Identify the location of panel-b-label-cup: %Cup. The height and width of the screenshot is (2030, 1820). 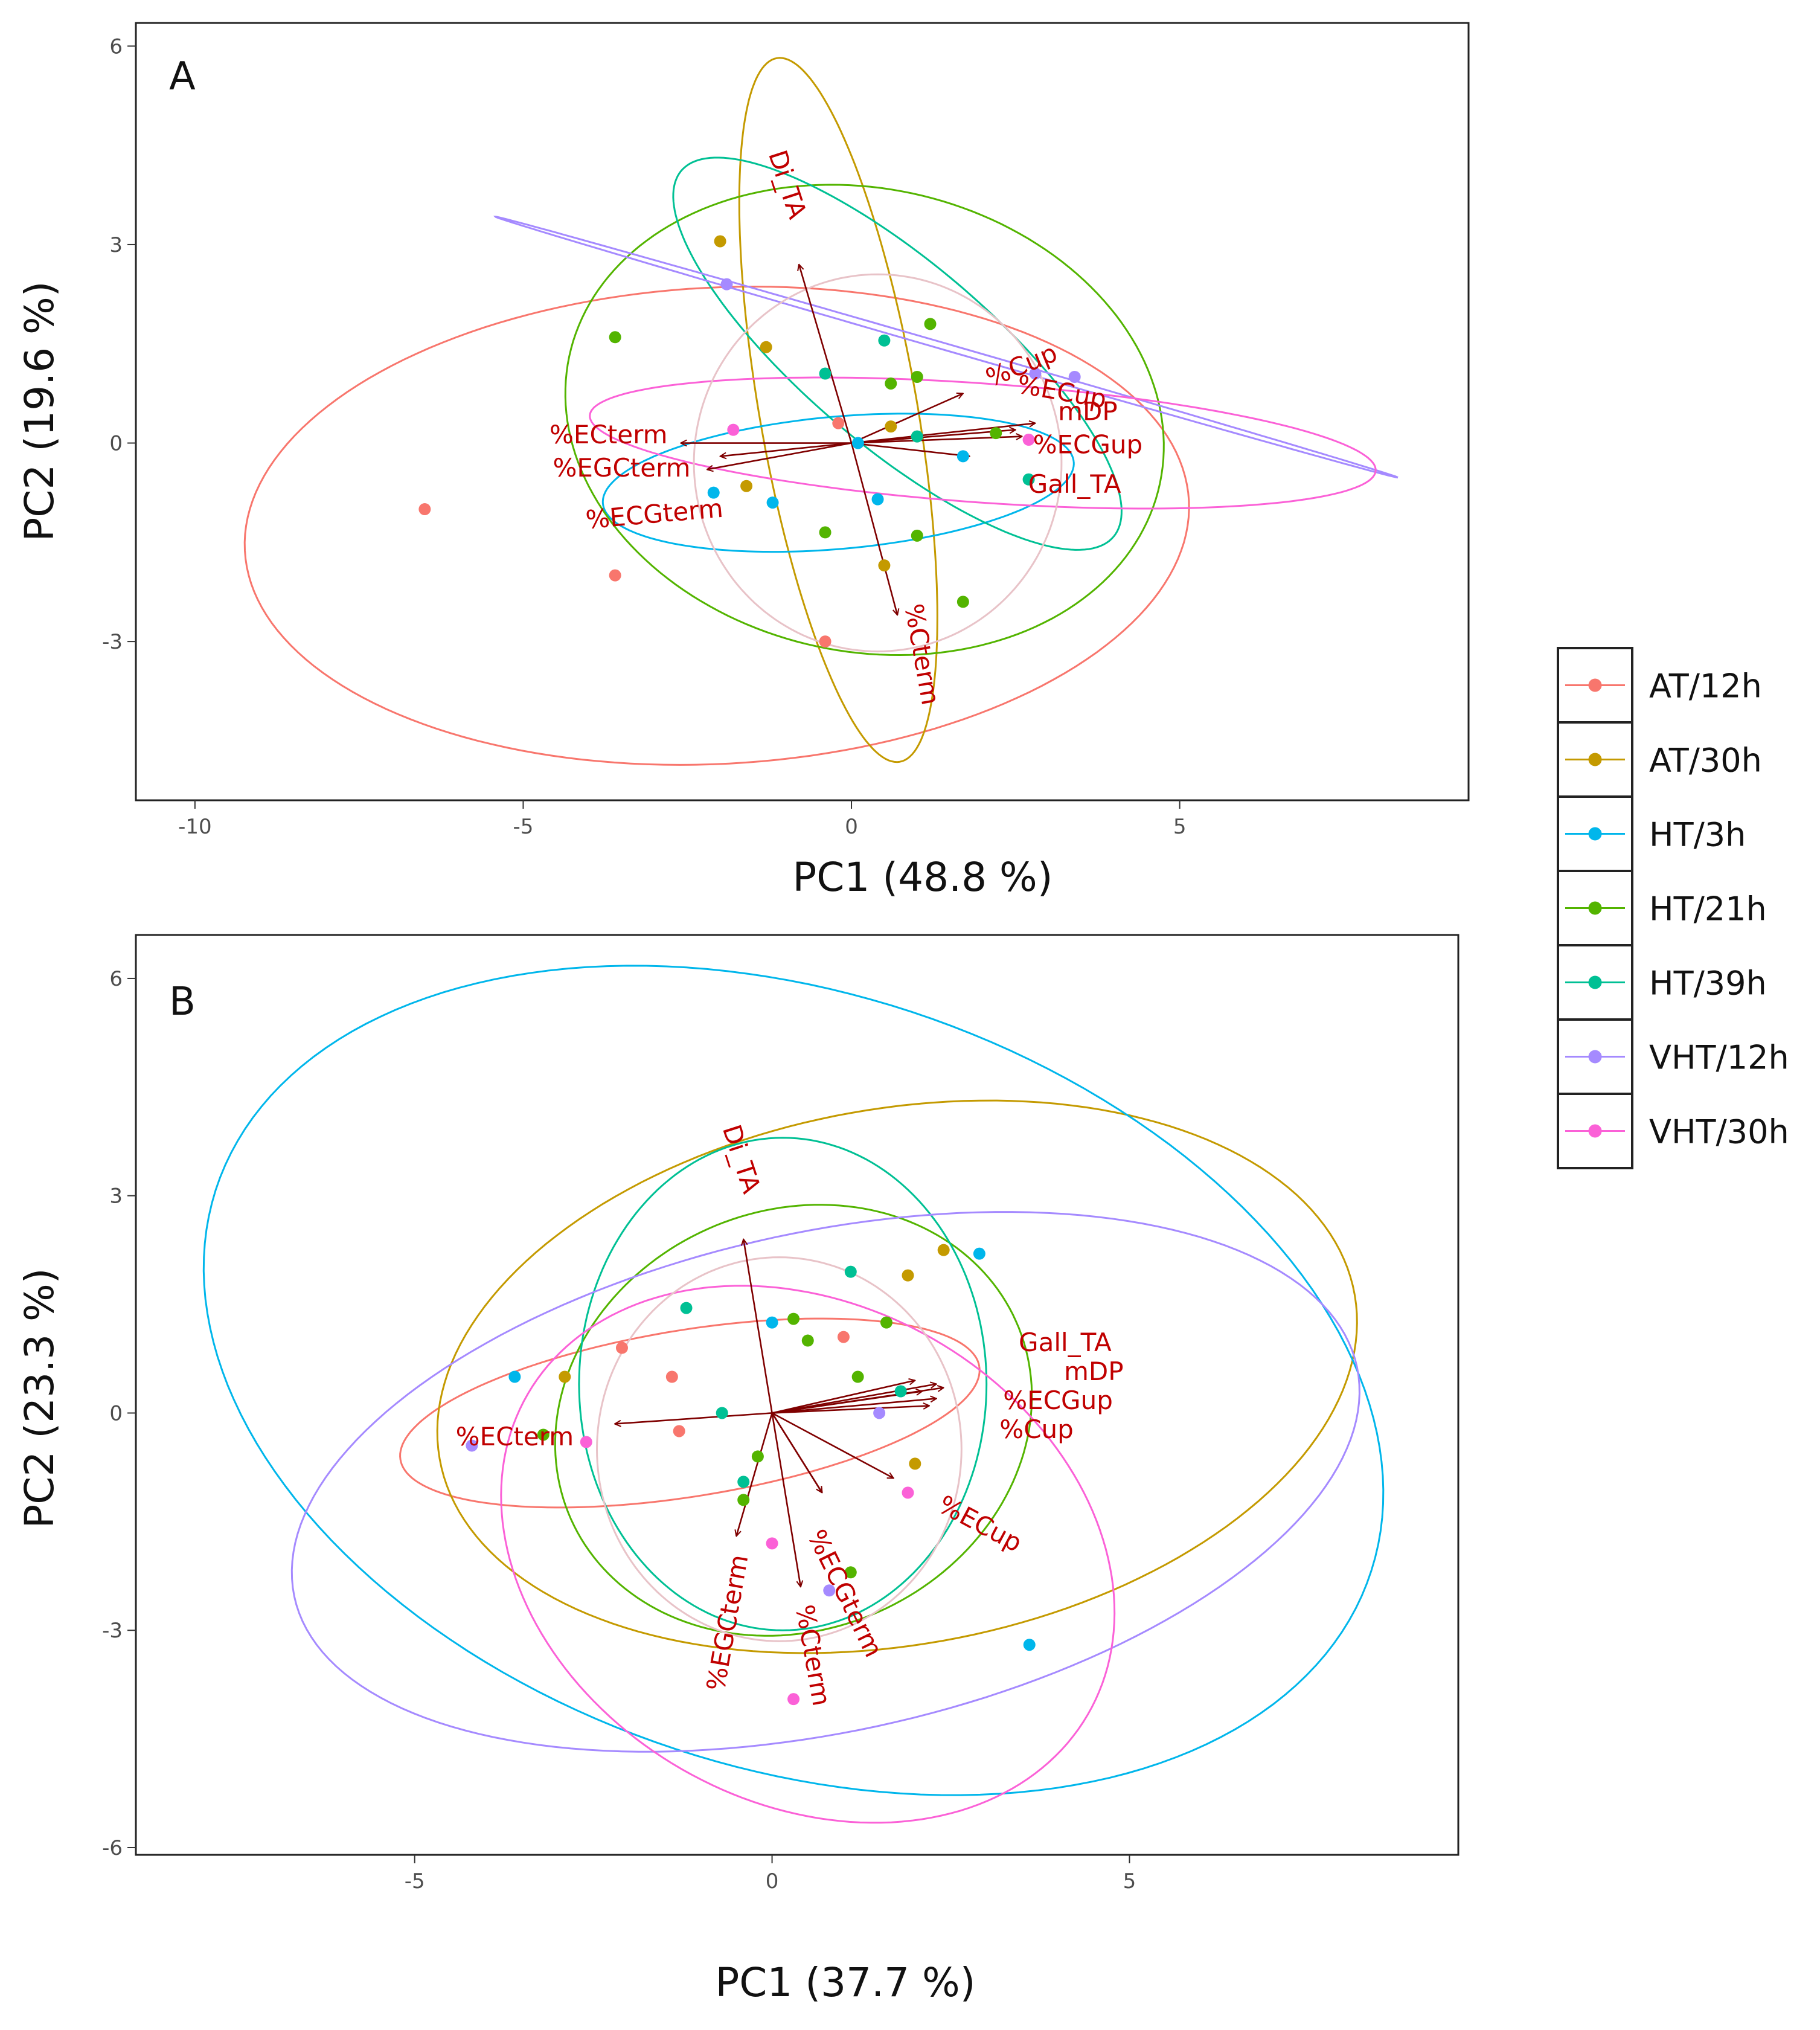
(1036, 1429).